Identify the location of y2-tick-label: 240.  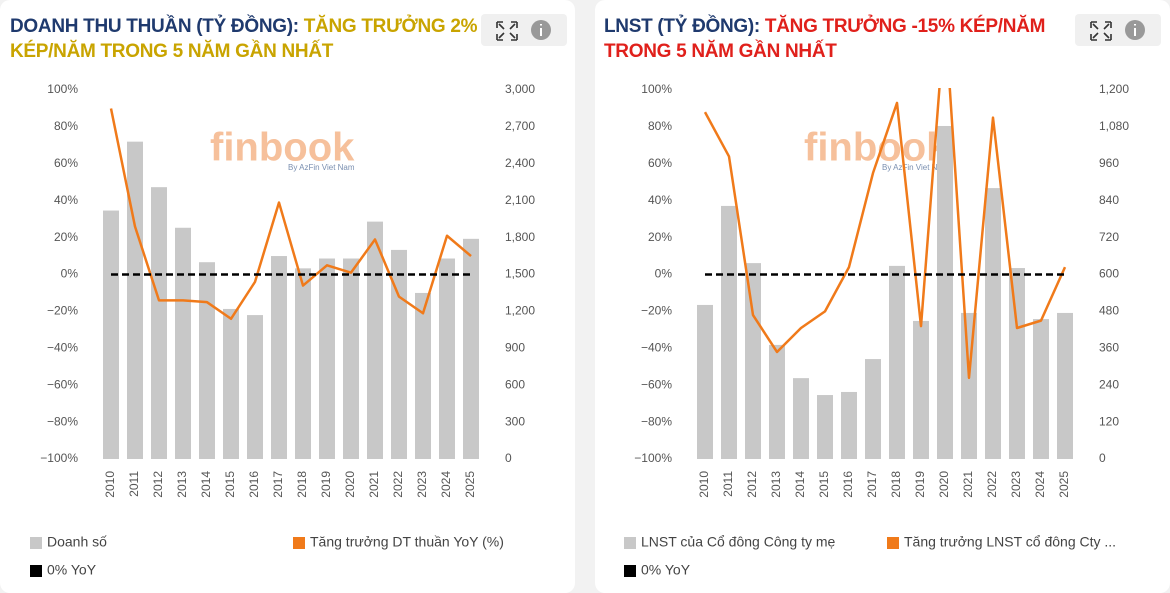
(1109, 384).